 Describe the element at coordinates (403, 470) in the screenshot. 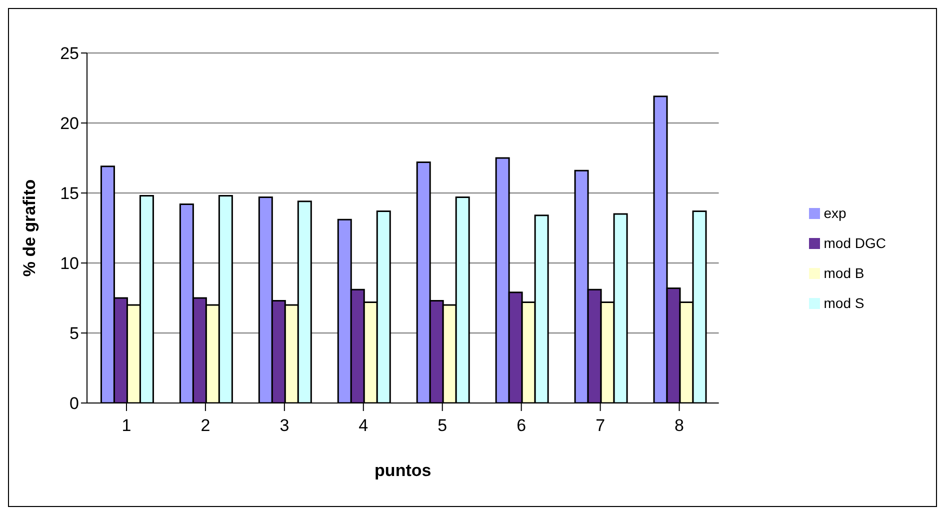

I see `x-axis-title: puntos` at that location.